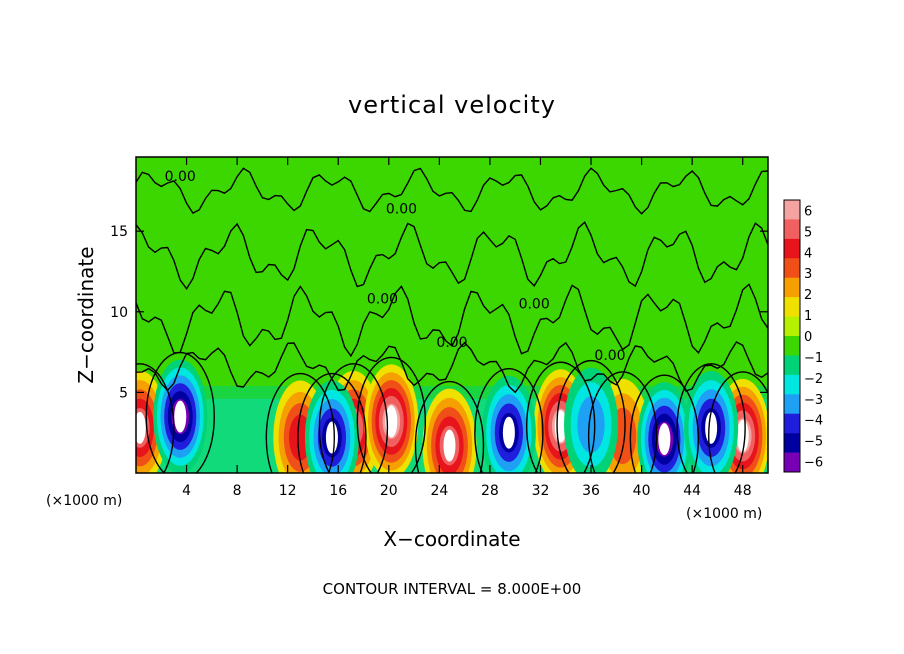 This screenshot has height=654, width=904. What do you see at coordinates (813, 379) in the screenshot?
I see `colorbar-tick-label: −2` at bounding box center [813, 379].